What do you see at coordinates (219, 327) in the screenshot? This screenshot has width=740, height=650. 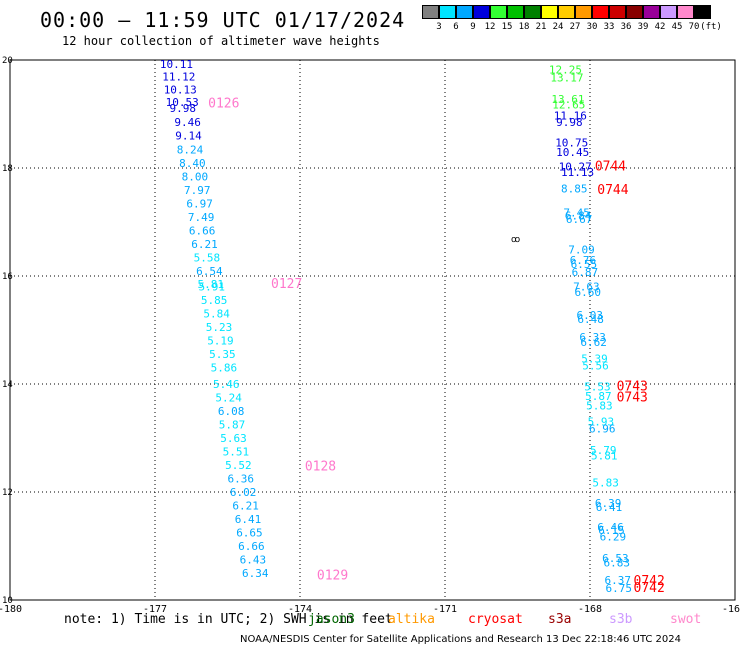 I see `wave-height-label: 5.23` at bounding box center [219, 327].